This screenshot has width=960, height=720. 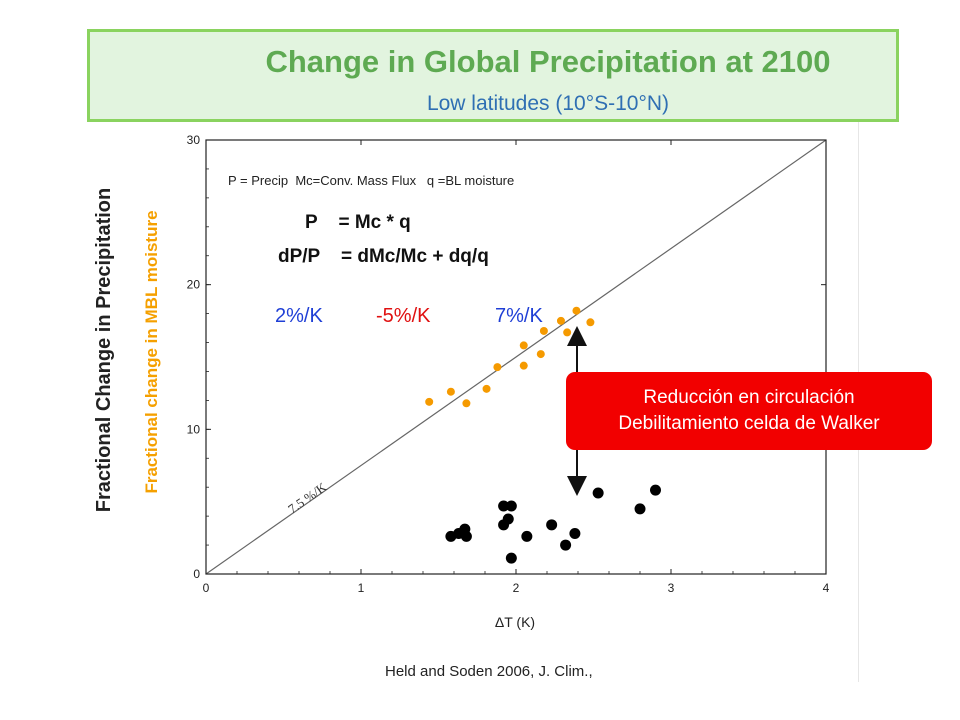 I want to click on equation-1: P = Mc * q, so click(x=358, y=222).